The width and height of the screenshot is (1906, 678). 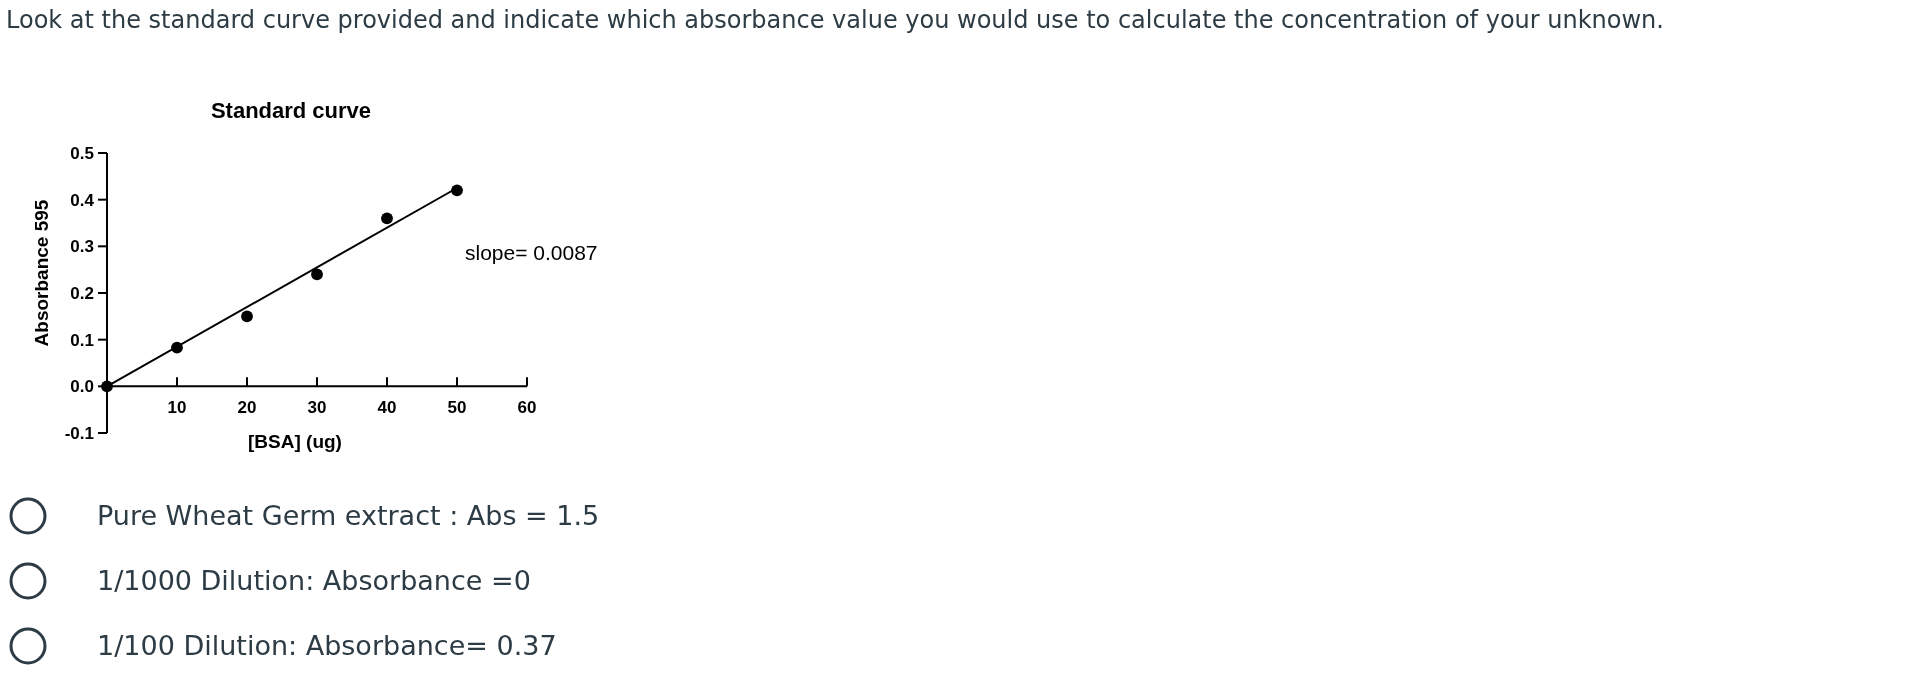 What do you see at coordinates (457, 408) in the screenshot?
I see `x-tick-label: 50` at bounding box center [457, 408].